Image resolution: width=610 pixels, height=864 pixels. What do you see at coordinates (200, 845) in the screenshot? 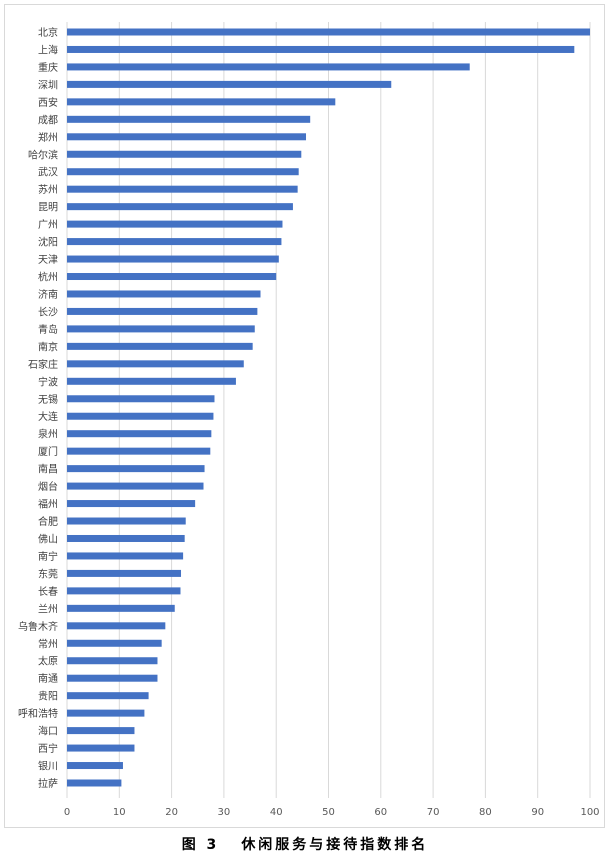
I see `figure-number: 图 3` at bounding box center [200, 845].